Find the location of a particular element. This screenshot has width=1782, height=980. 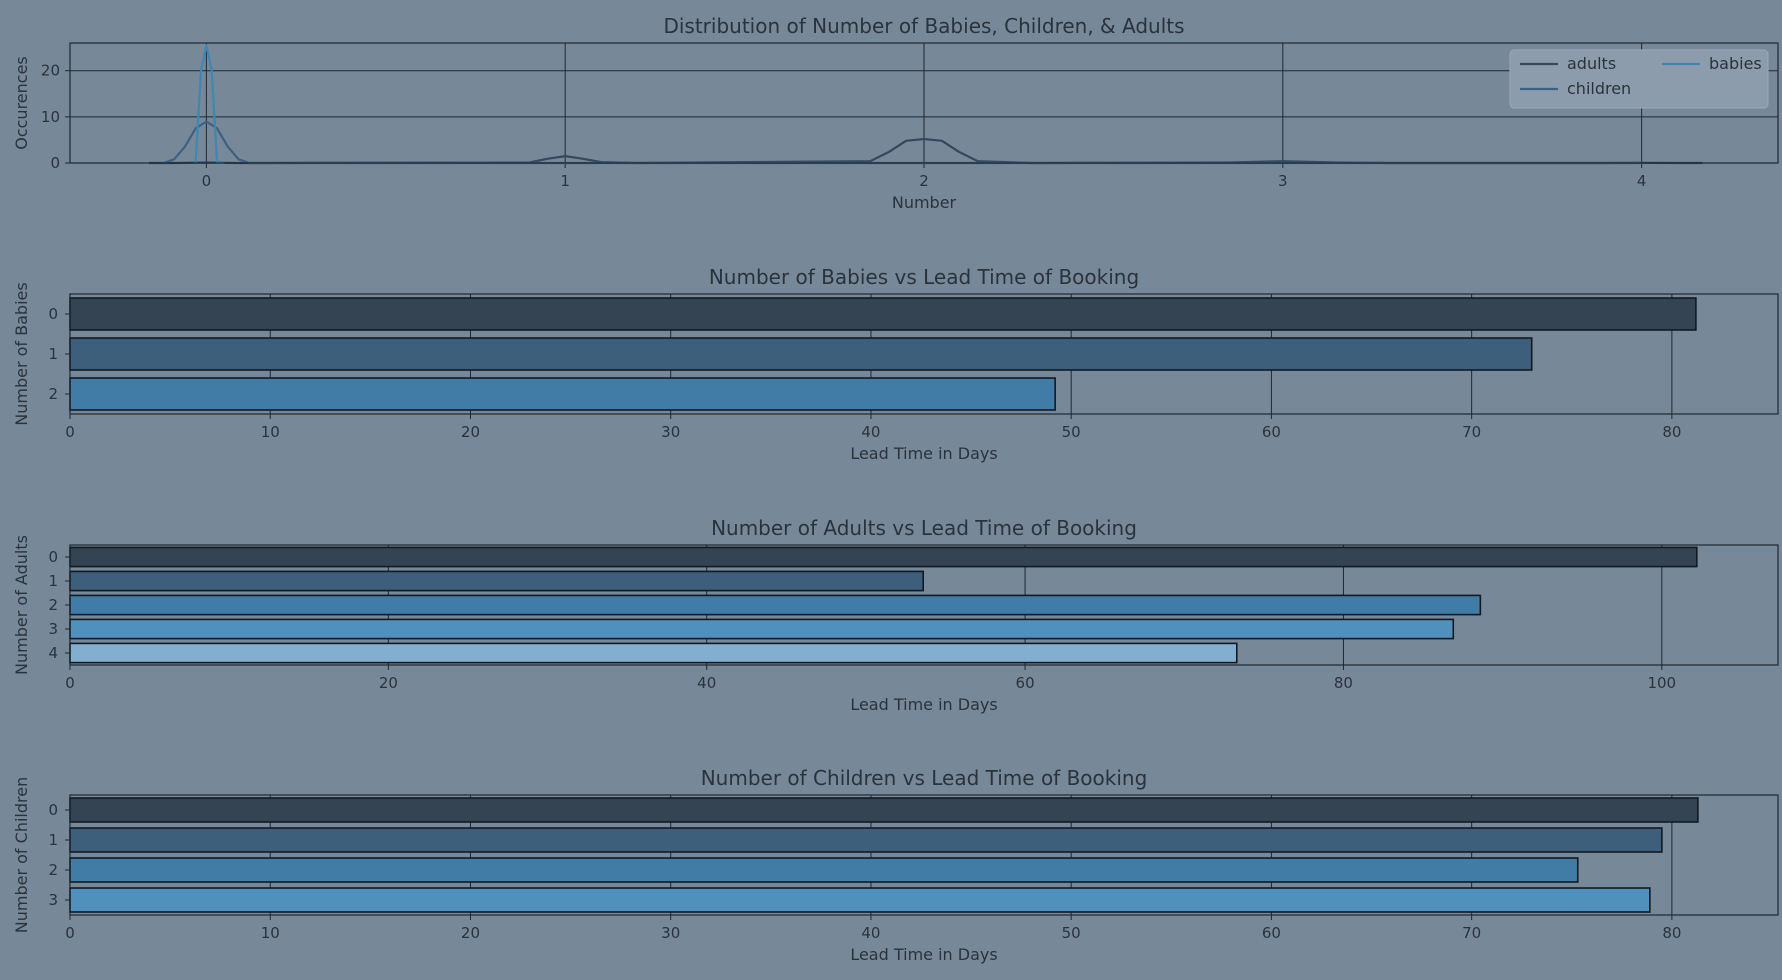

x-tick-label: 2 is located at coordinates (924, 181).